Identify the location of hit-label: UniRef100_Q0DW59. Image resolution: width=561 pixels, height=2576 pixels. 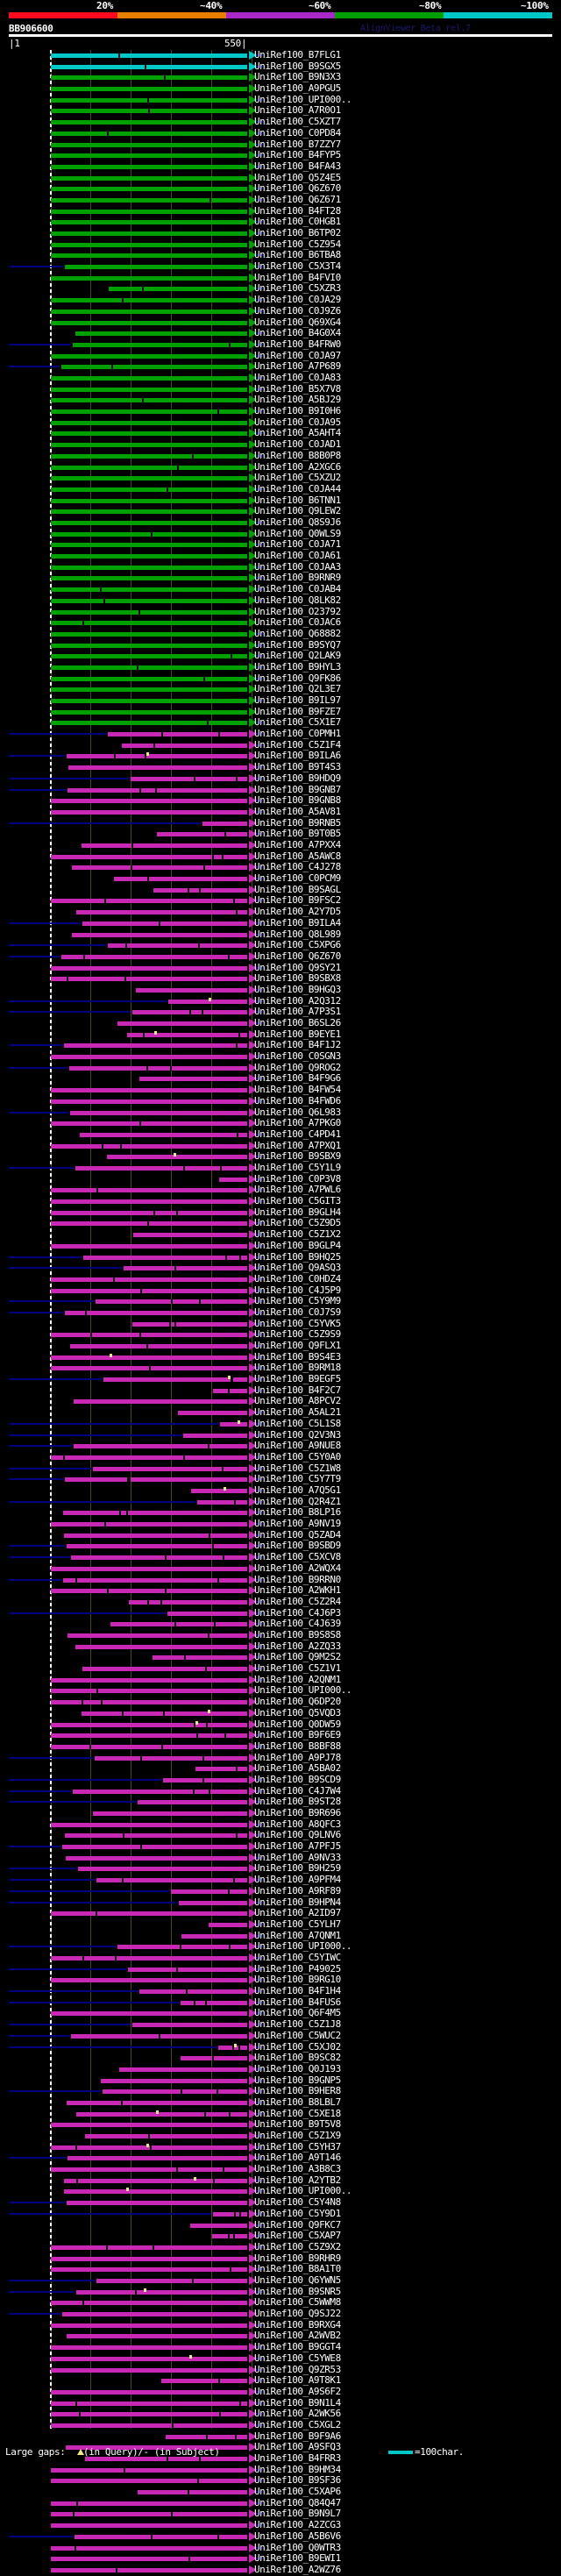
(298, 1724).